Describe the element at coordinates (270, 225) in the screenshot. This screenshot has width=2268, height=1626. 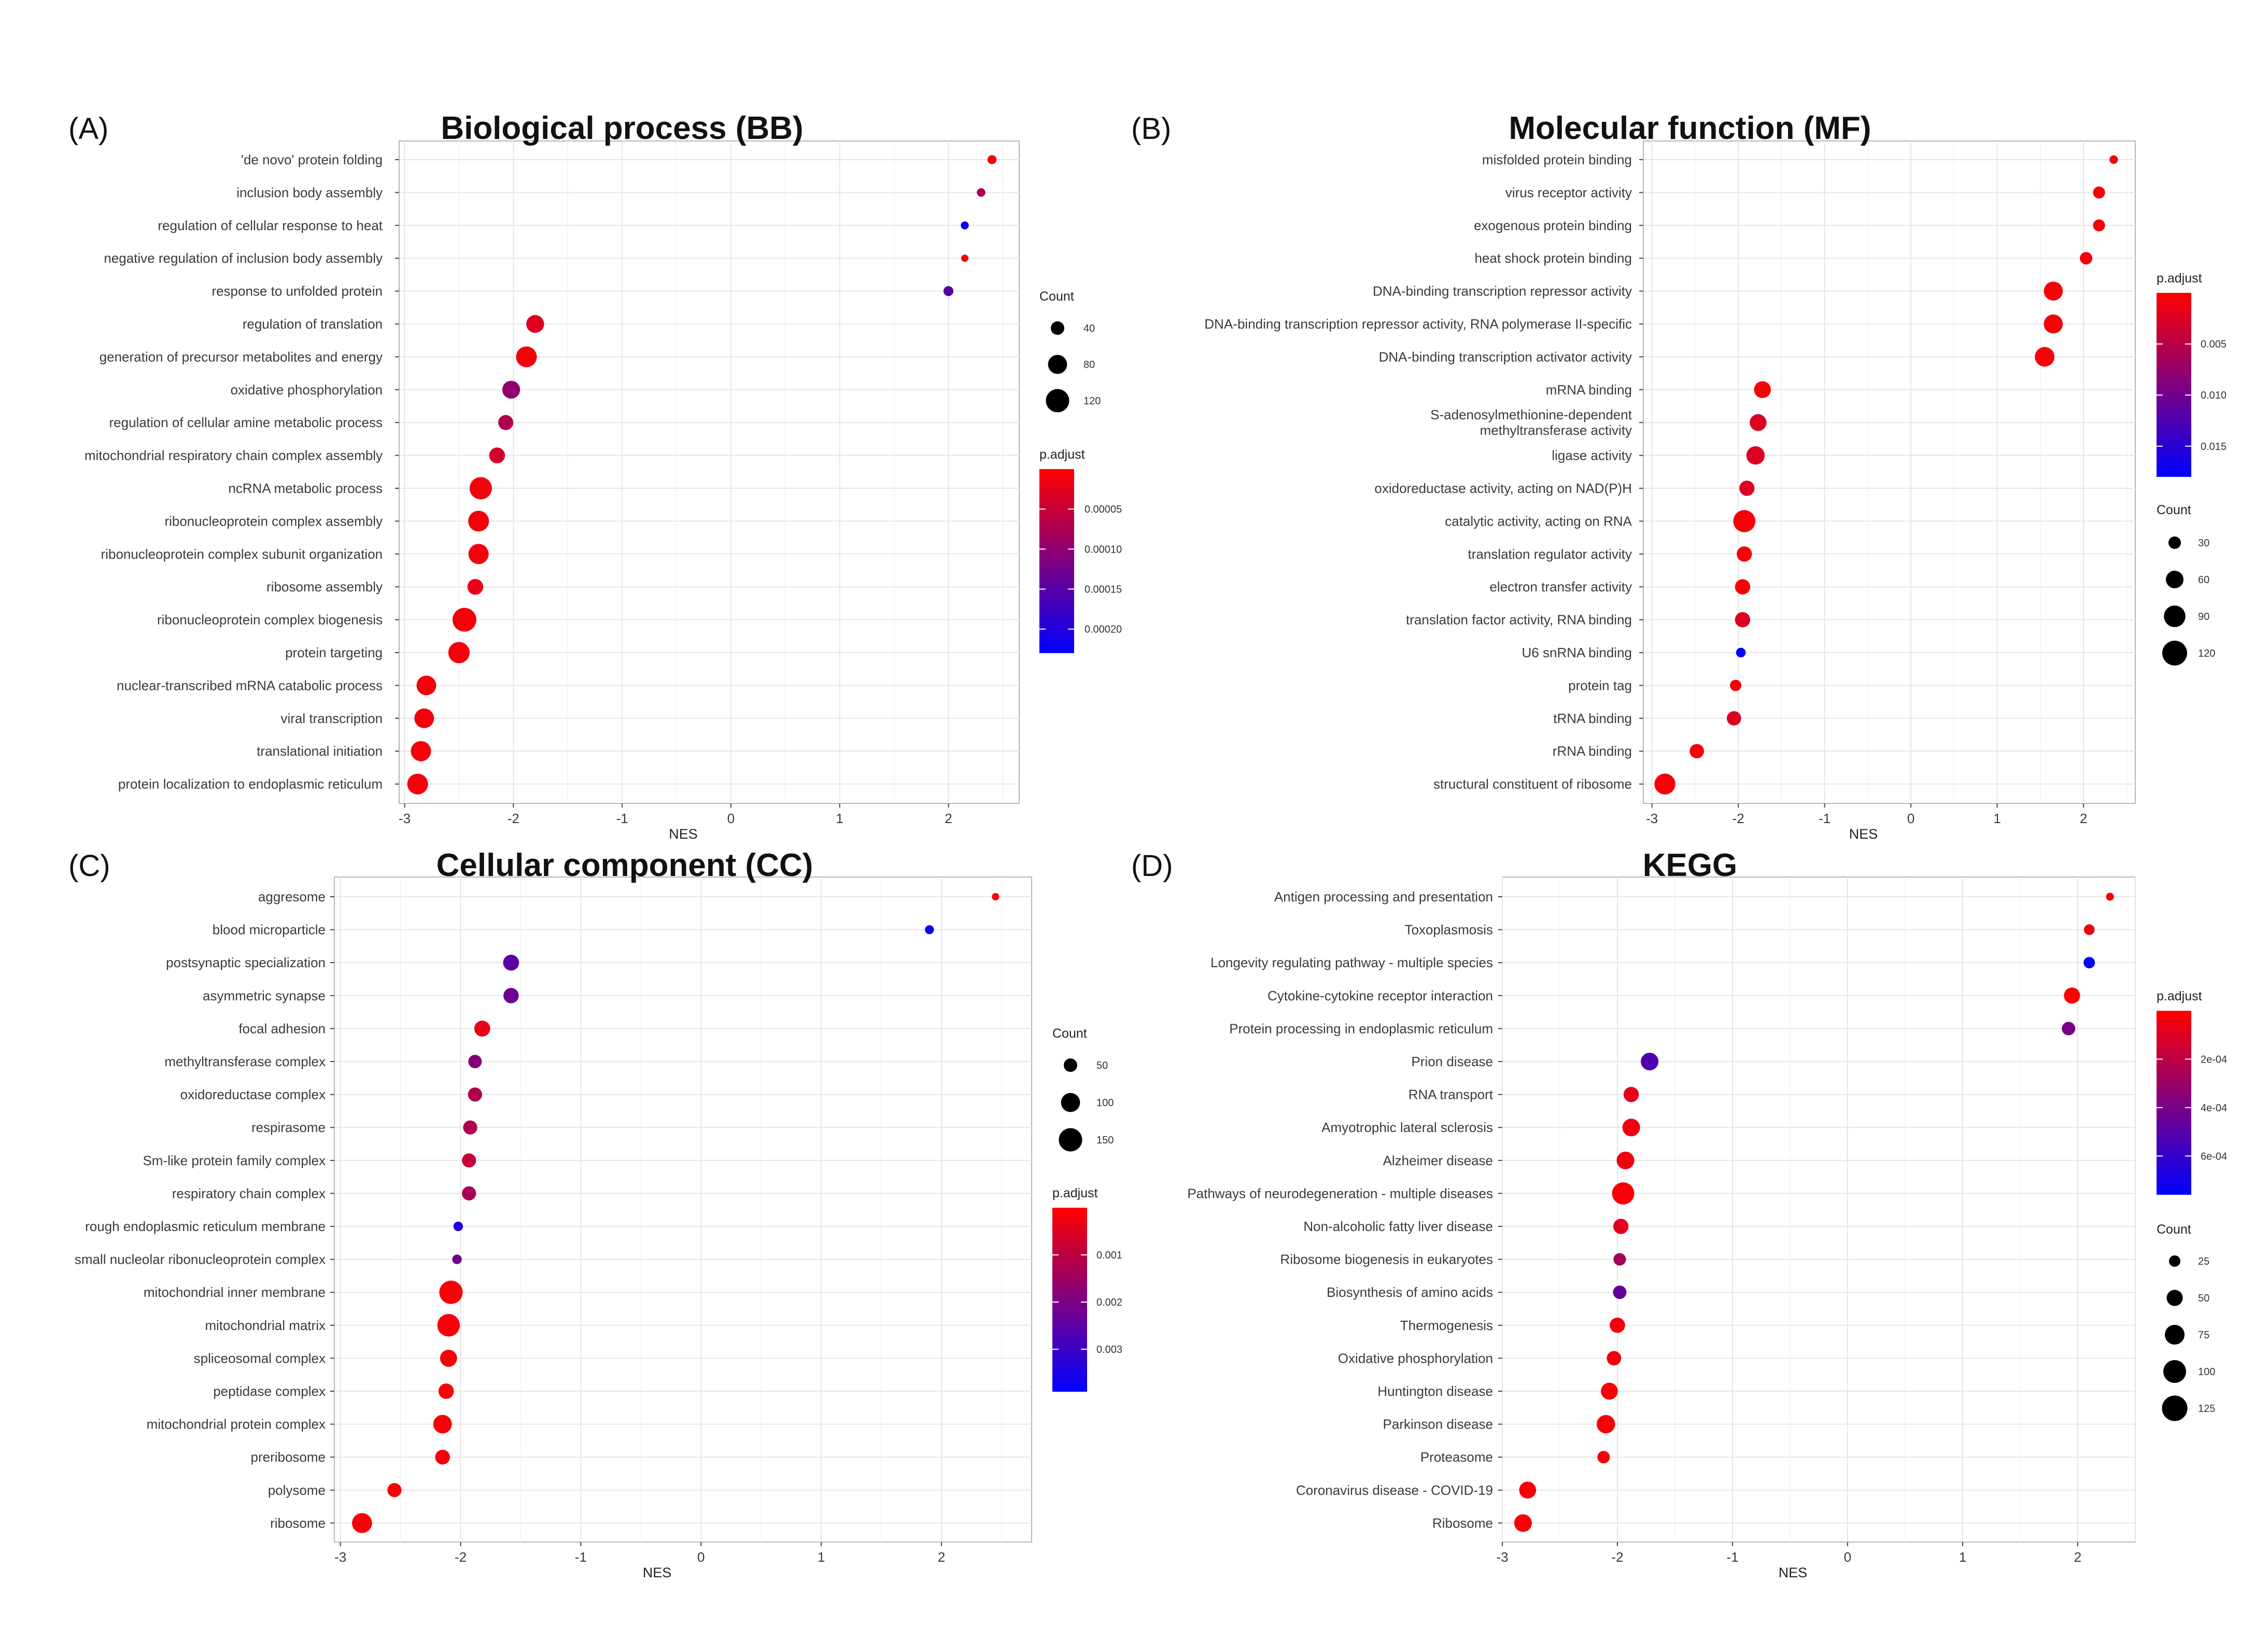
I see `term-label: regulation of cellular response to heat` at that location.